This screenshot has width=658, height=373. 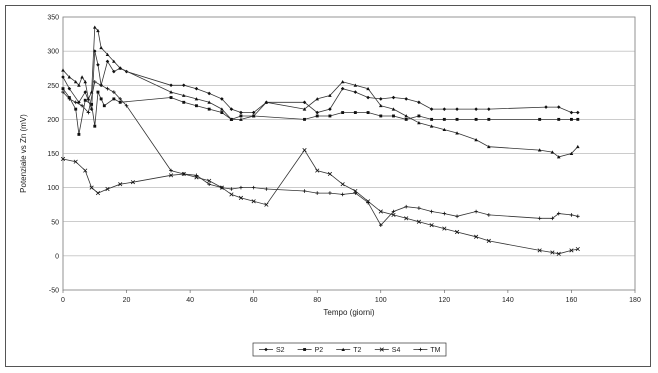 I want to click on legend-label: P2, so click(x=319, y=350).